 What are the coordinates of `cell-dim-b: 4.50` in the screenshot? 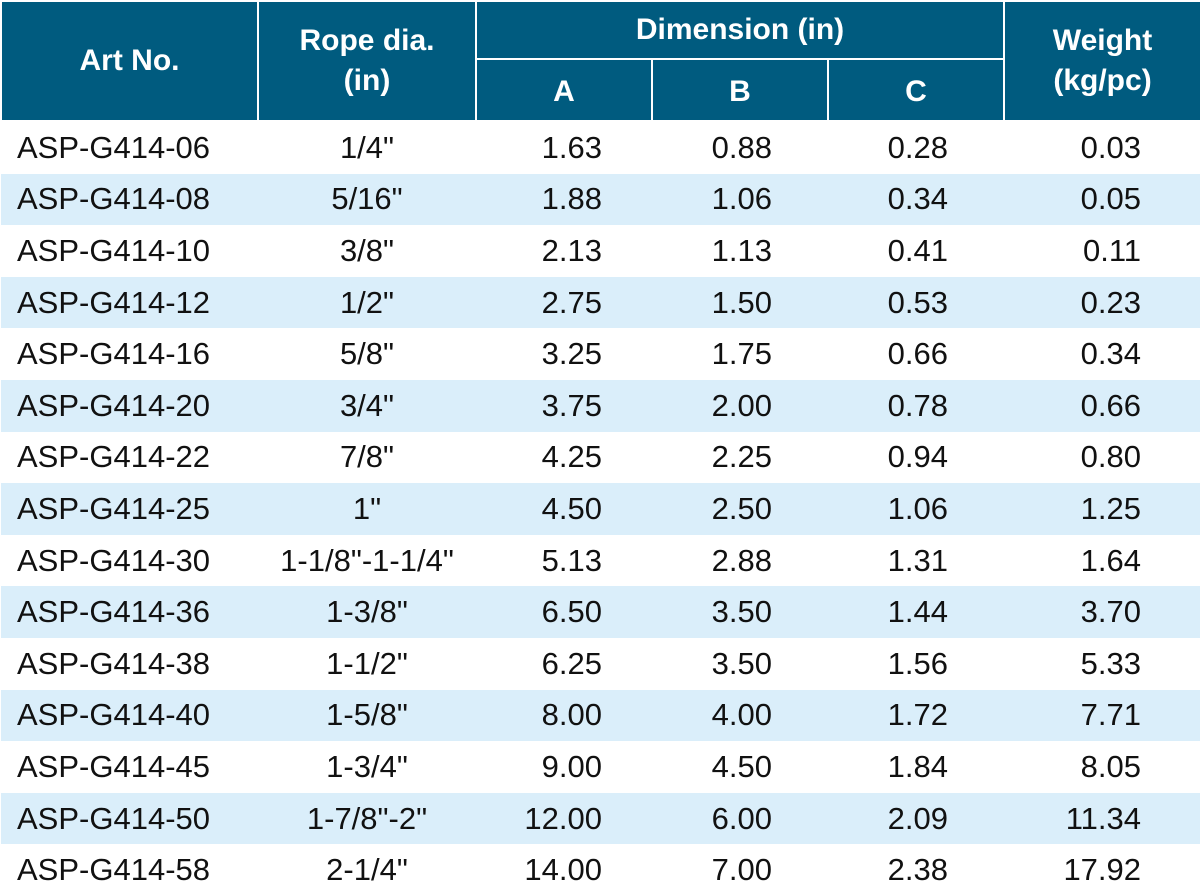 It's located at (740, 767).